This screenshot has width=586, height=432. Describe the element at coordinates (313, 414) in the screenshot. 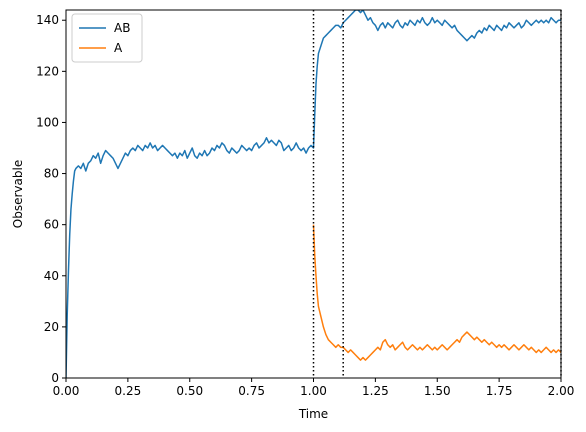

I see `x-axis-label: Time` at that location.